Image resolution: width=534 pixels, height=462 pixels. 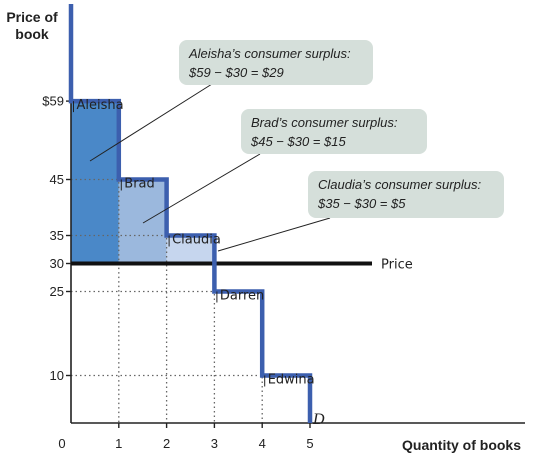 I want to click on x-tick-label: 0, so click(x=61, y=443).